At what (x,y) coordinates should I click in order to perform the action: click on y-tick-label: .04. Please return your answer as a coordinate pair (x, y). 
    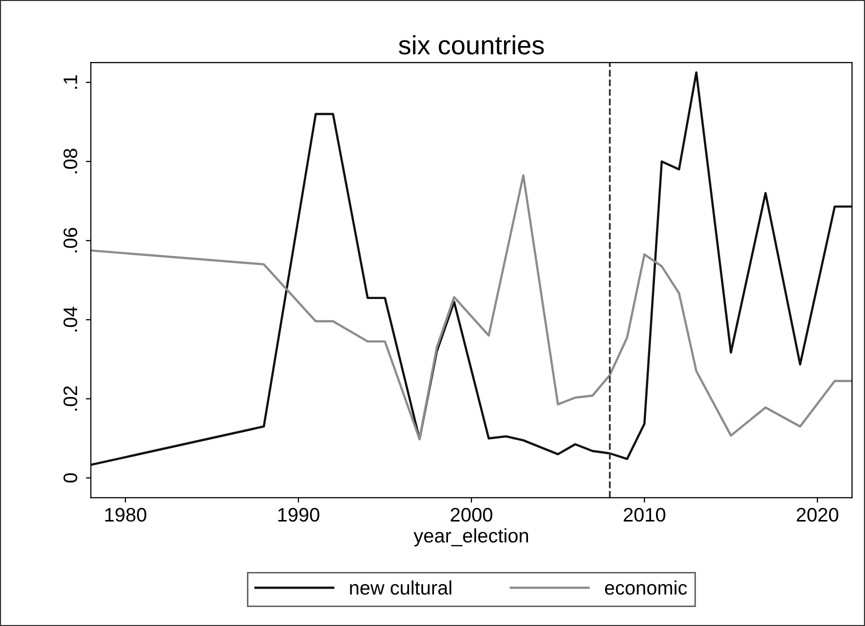
    Looking at the image, I should click on (70, 319).